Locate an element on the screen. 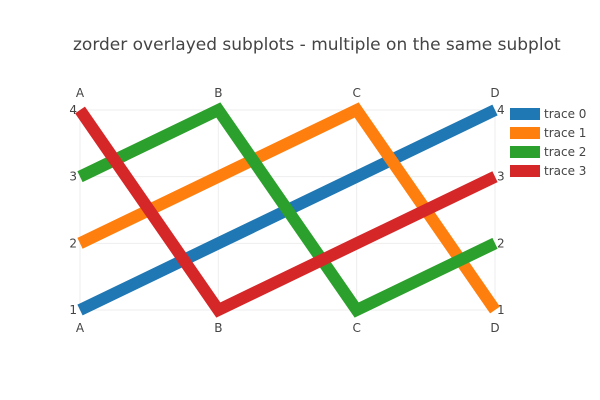  legend-label: trace 0 is located at coordinates (565, 114).